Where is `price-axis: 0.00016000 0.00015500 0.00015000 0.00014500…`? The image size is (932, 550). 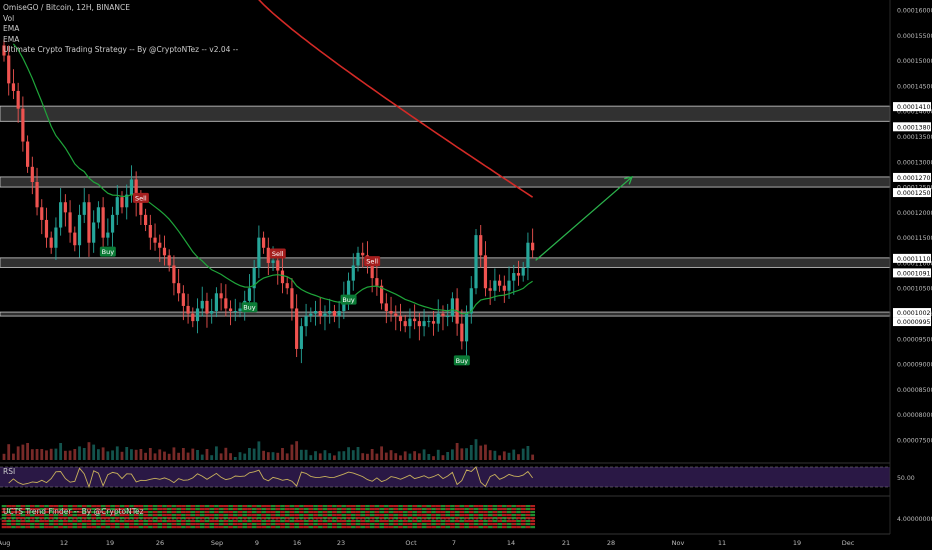
price-axis: 0.00016000 0.00015500 0.00015000 0.00014500… is located at coordinates (910, 267).